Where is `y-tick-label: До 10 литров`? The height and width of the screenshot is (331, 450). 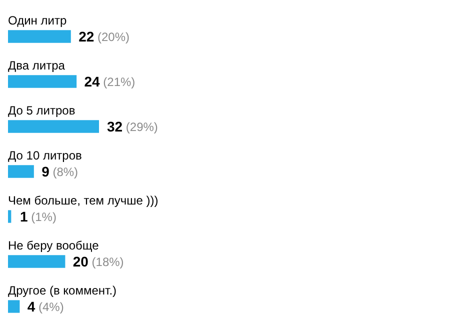 y-tick-label: До 10 литров is located at coordinates (45, 155).